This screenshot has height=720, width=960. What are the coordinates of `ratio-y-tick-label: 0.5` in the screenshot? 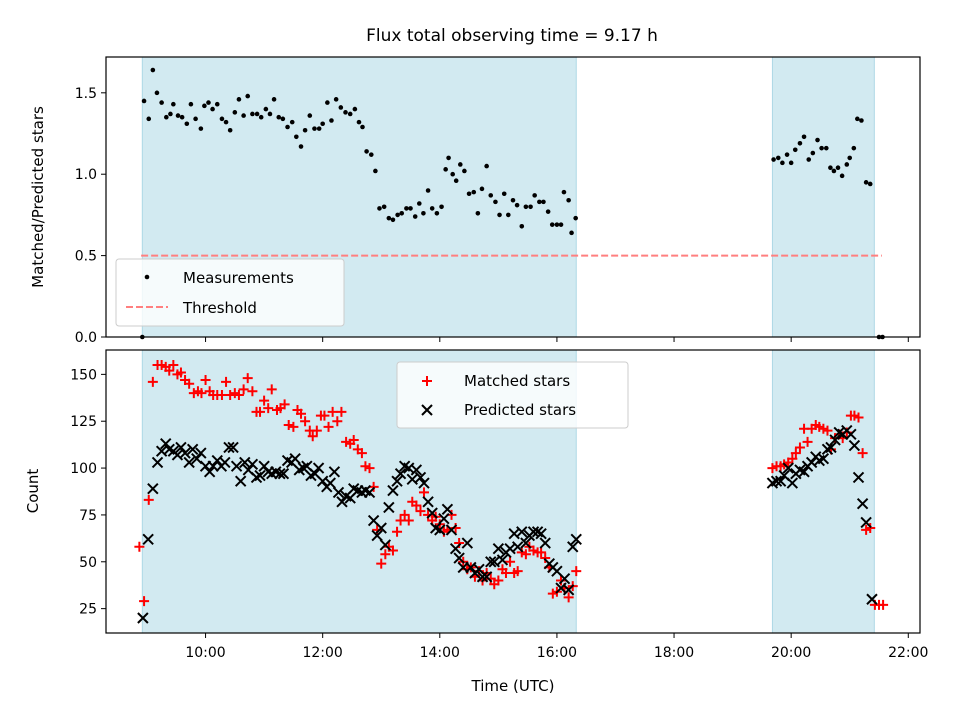 It's located at (86, 257).